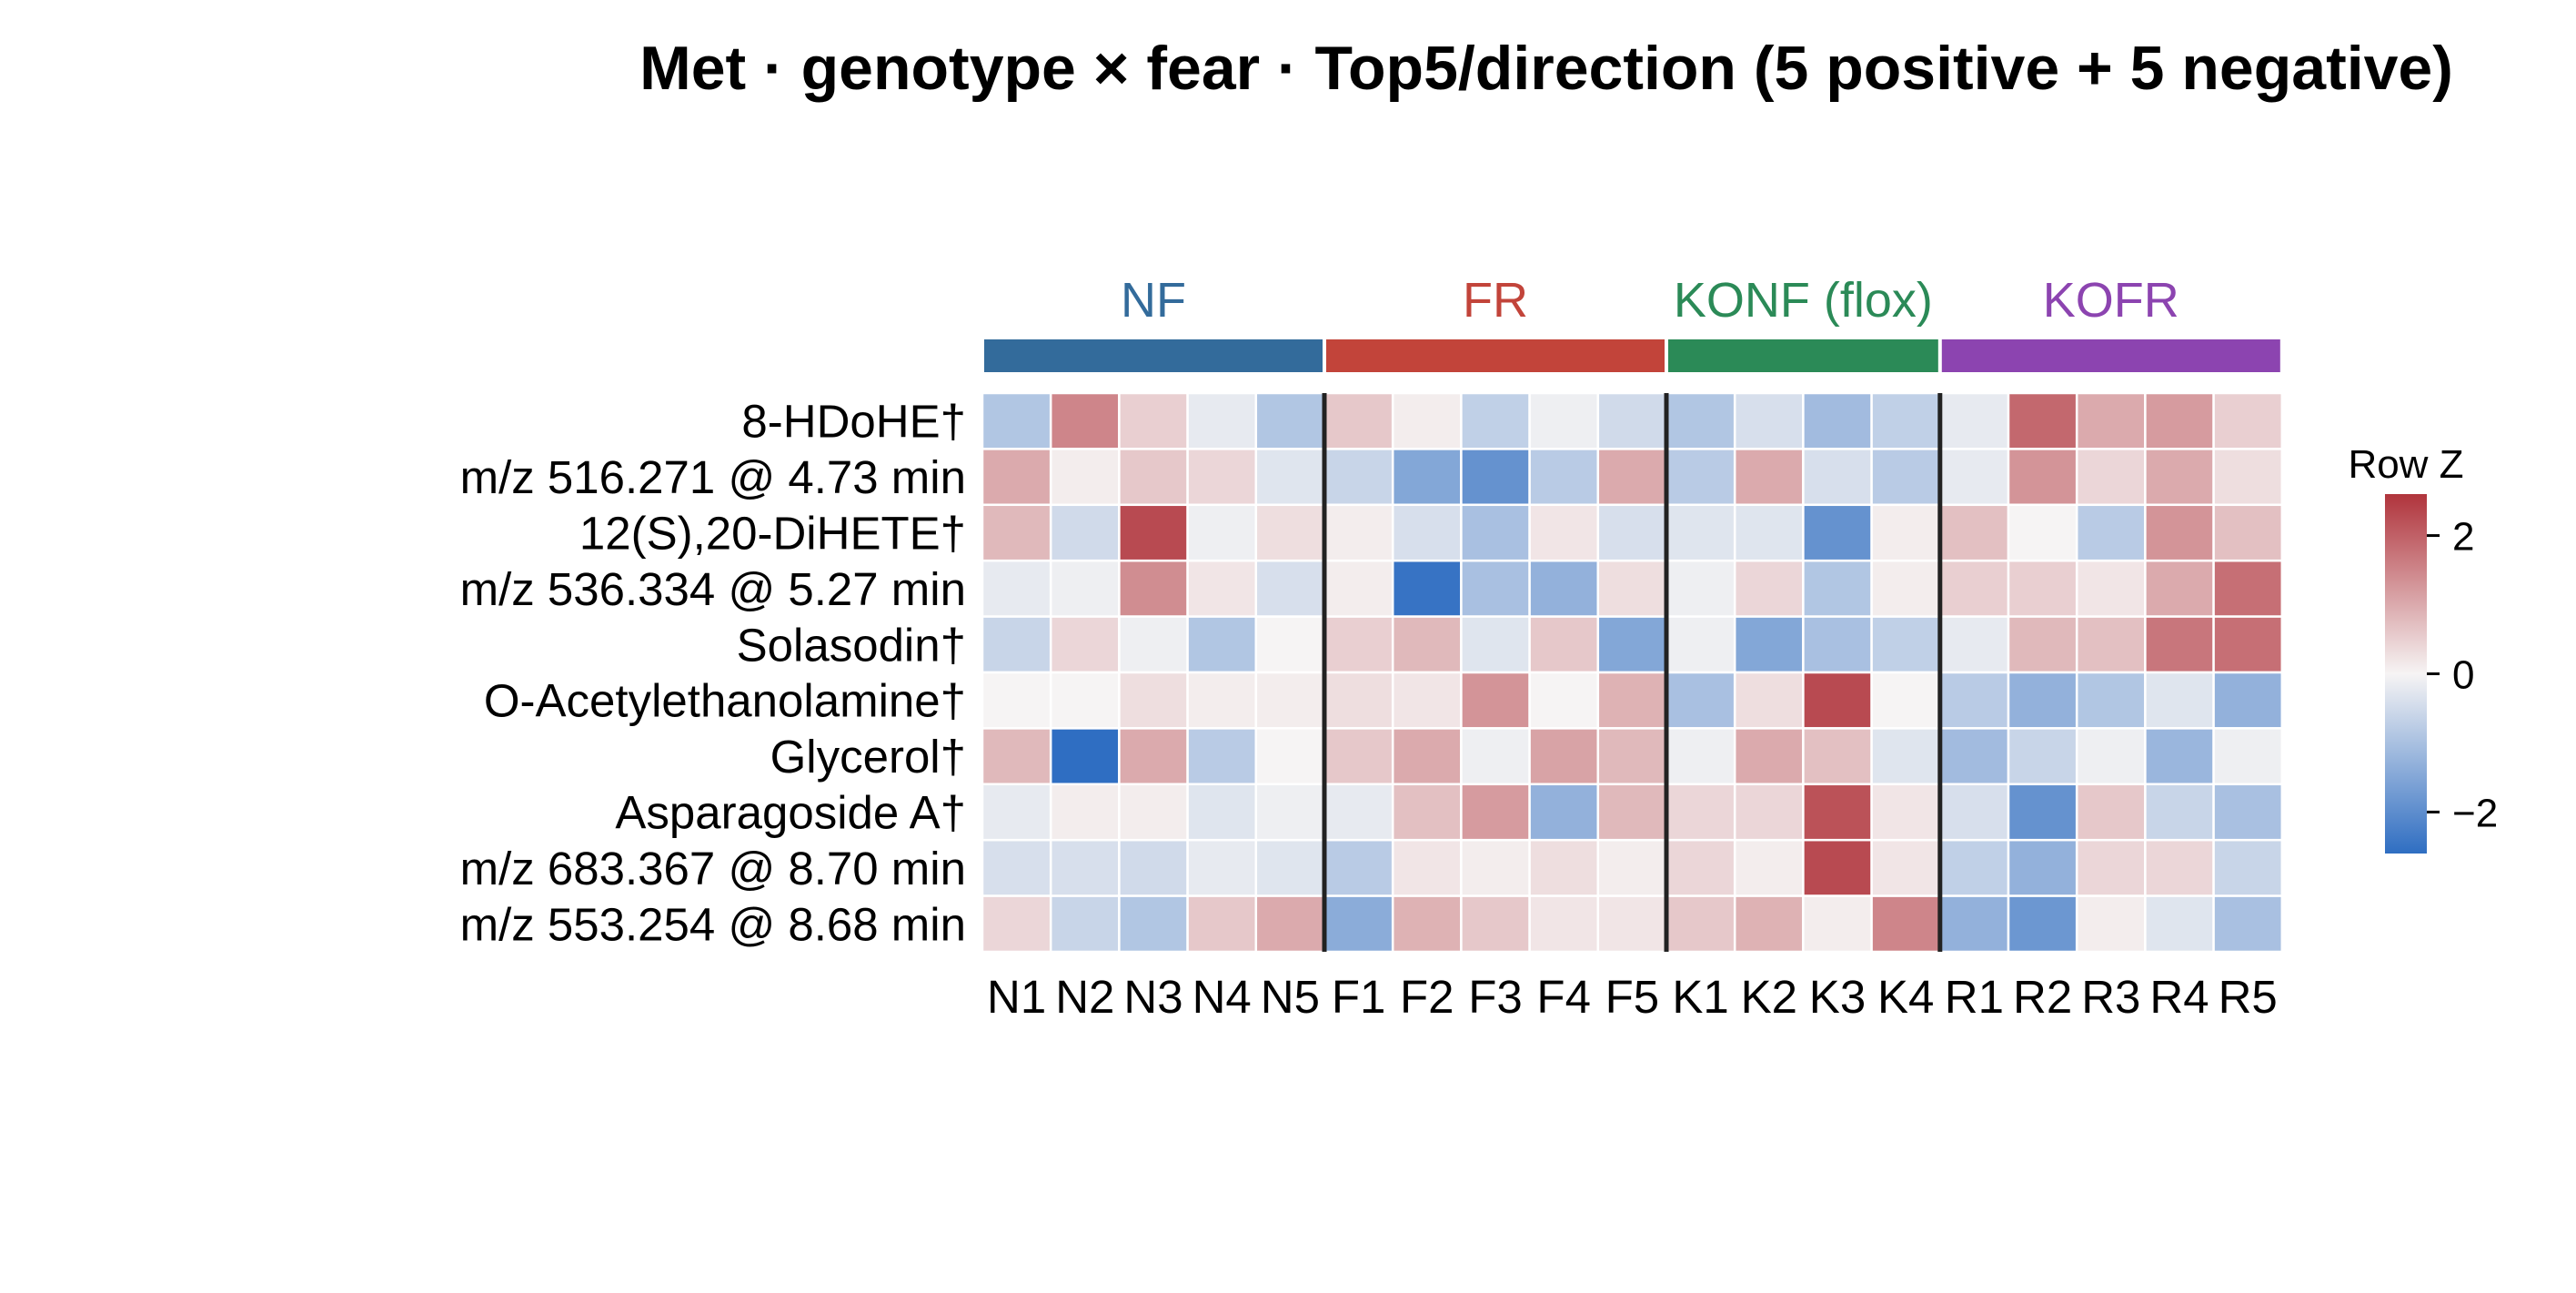 This screenshot has height=1293, width=2576. I want to click on column-label: K3, so click(1837, 997).